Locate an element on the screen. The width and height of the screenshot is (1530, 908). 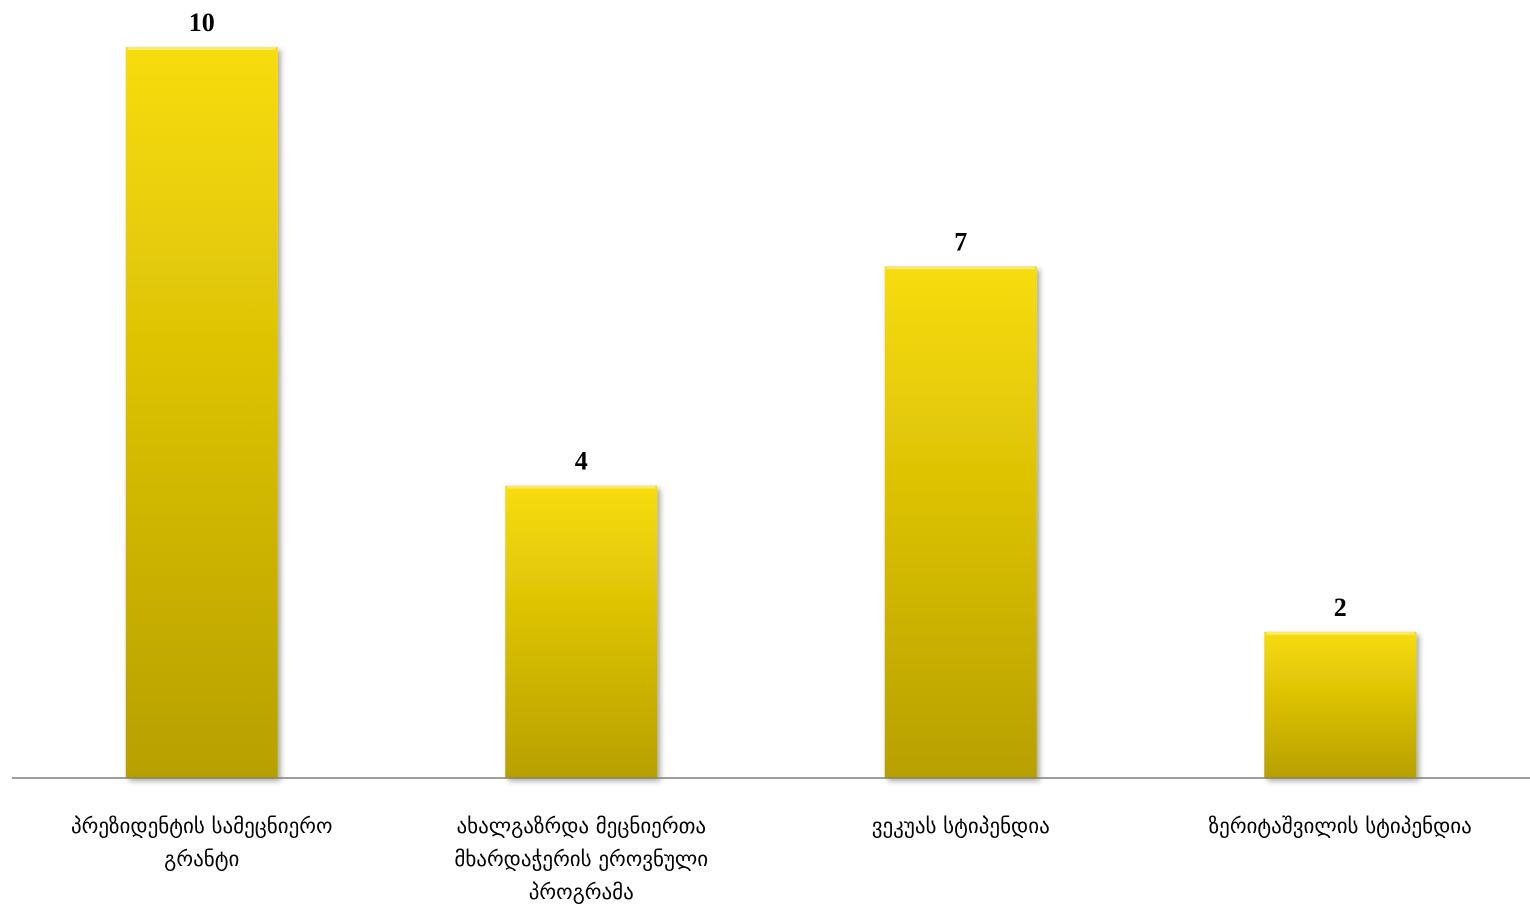
category-label-line: ვეკუას სტიპენდია is located at coordinates (961, 826).